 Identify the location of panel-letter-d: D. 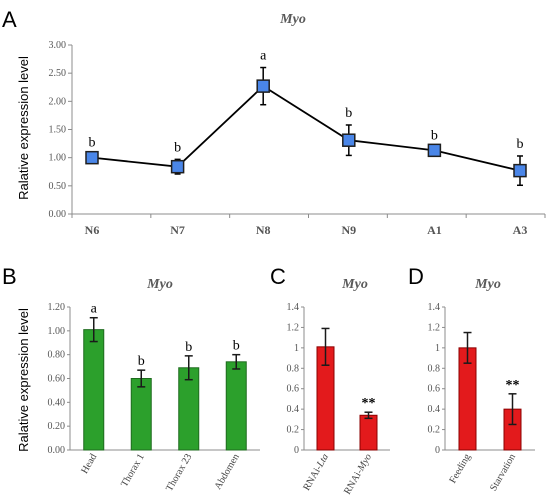
(416, 276).